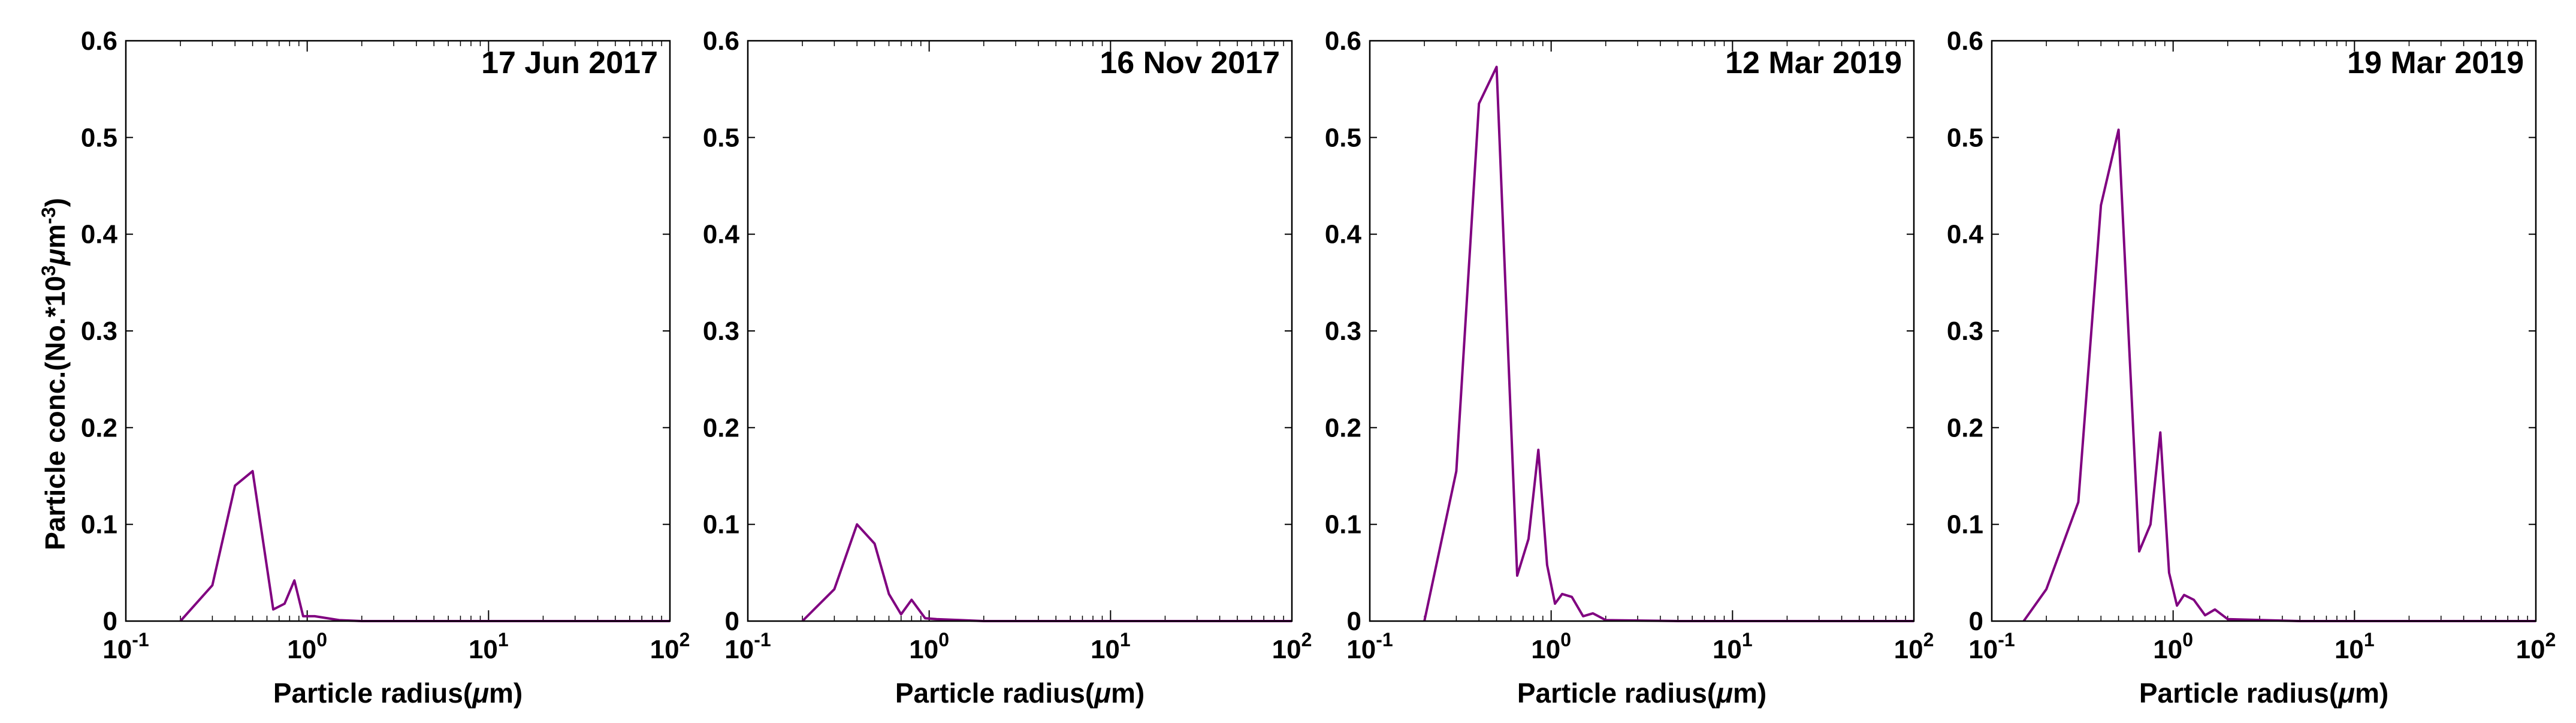  Describe the element at coordinates (49, 271) in the screenshot. I see `ylabel-sup: 3` at that location.